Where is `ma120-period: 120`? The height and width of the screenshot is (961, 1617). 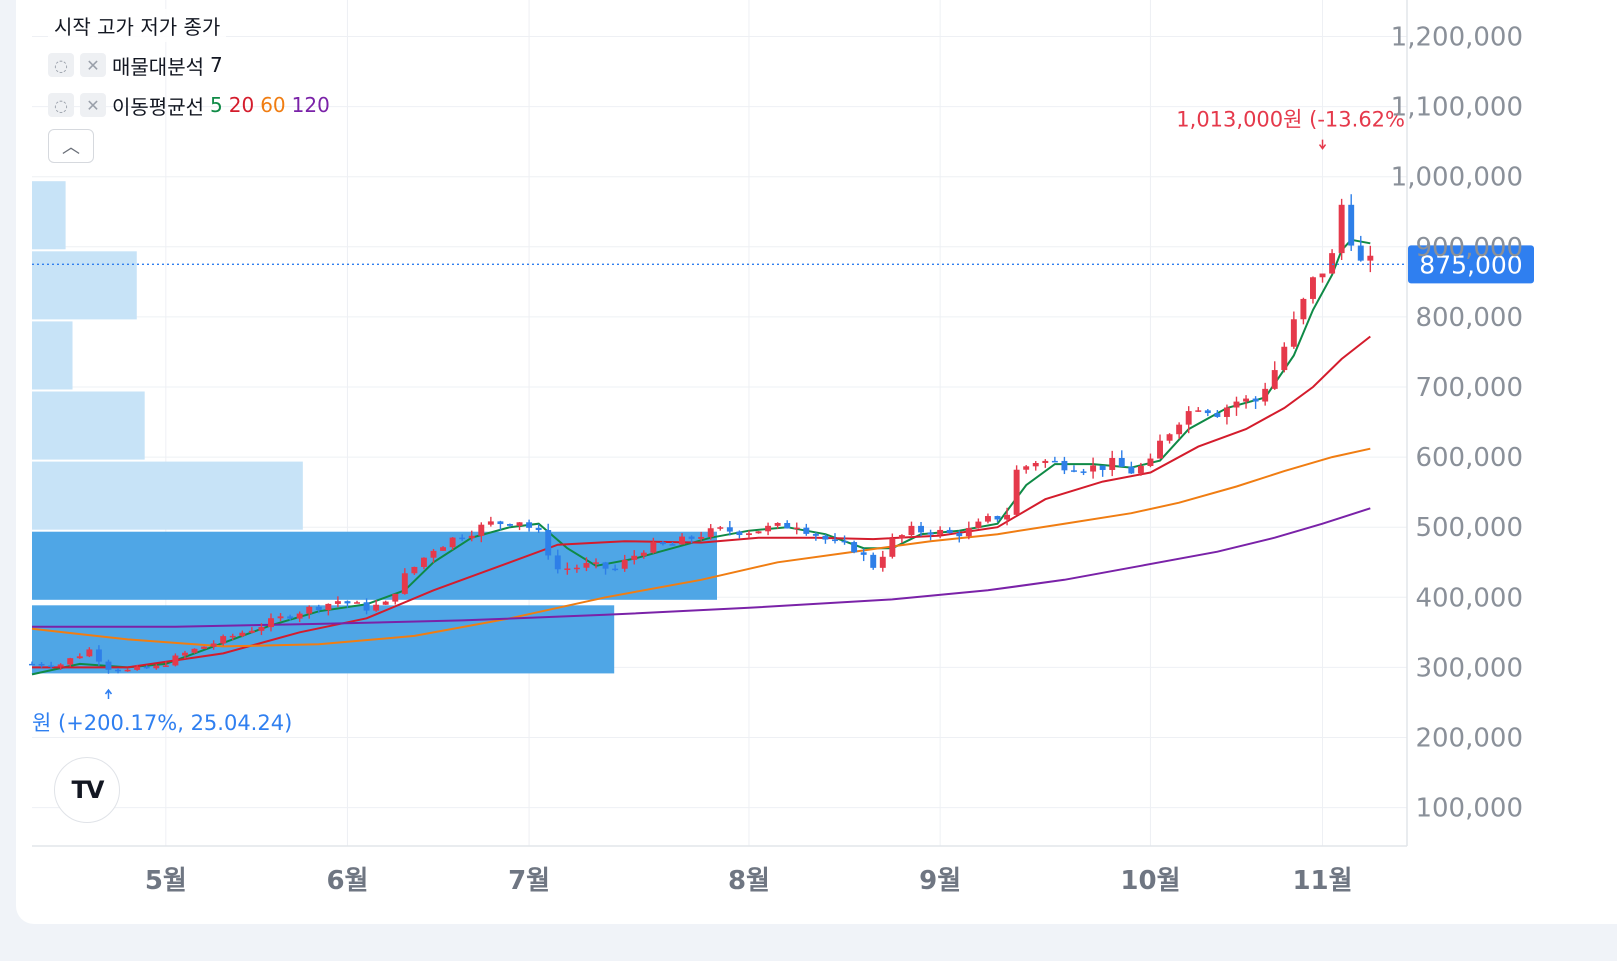 ma120-period: 120 is located at coordinates (310, 105).